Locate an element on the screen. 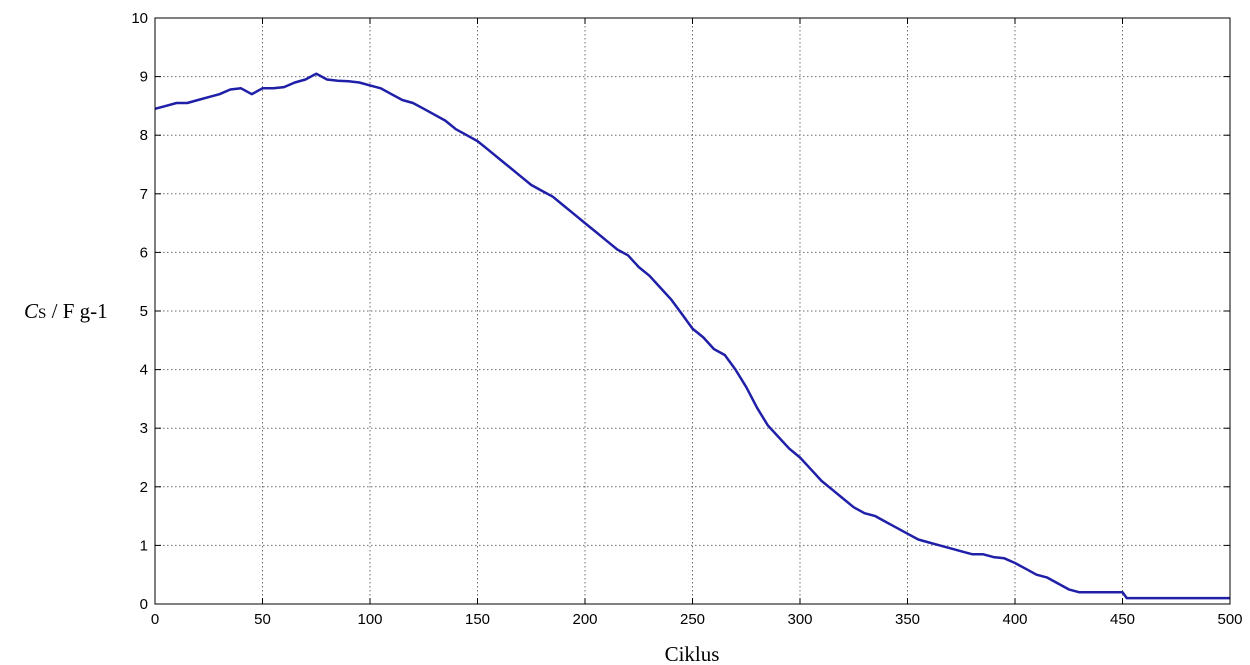  x-tick-label: 450 is located at coordinates (1122, 619).